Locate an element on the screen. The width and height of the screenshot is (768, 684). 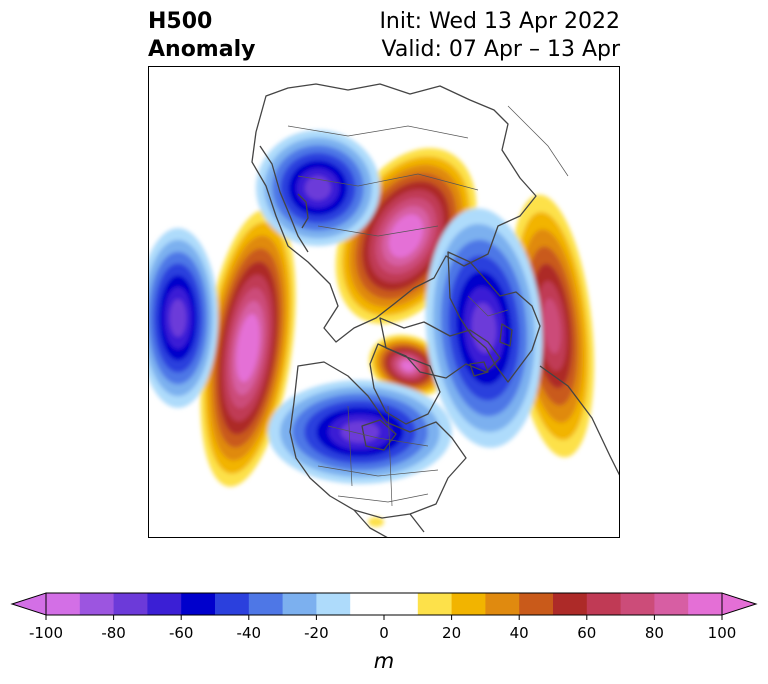
colorbar-extend-low is located at coordinates (28, 604).